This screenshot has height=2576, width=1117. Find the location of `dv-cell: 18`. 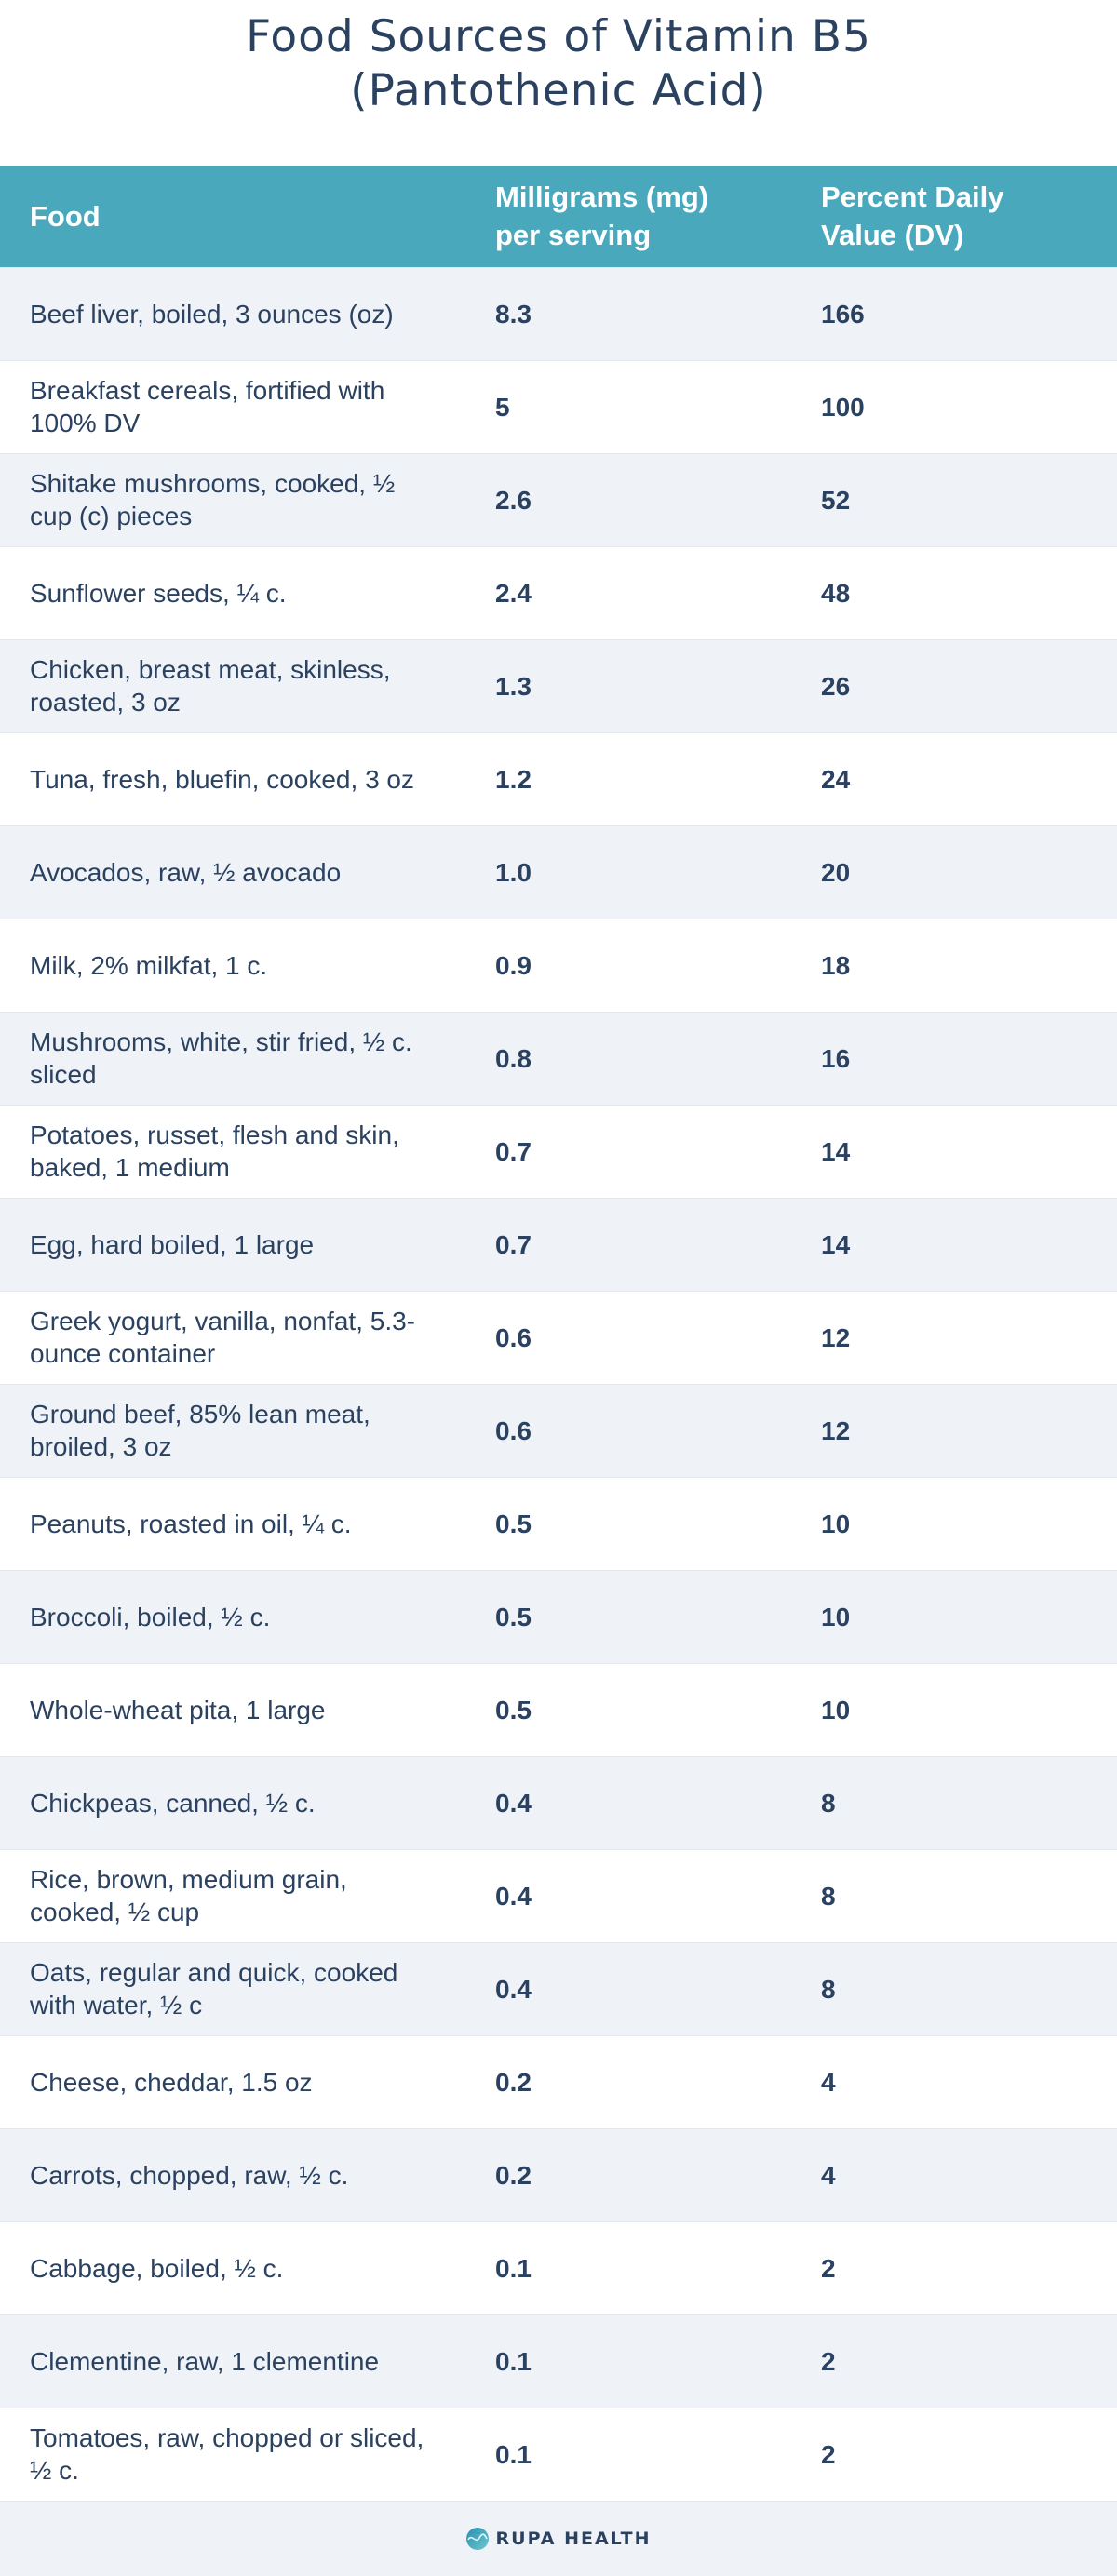

dv-cell: 18 is located at coordinates (836, 965).